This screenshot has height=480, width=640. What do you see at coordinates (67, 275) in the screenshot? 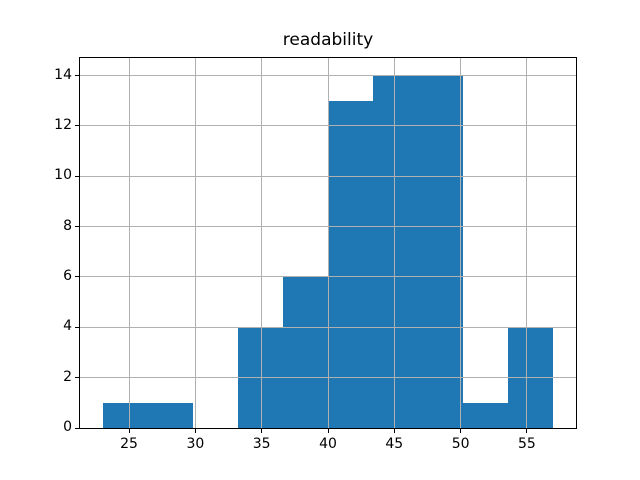
I see `y-tick-label: 6` at bounding box center [67, 275].